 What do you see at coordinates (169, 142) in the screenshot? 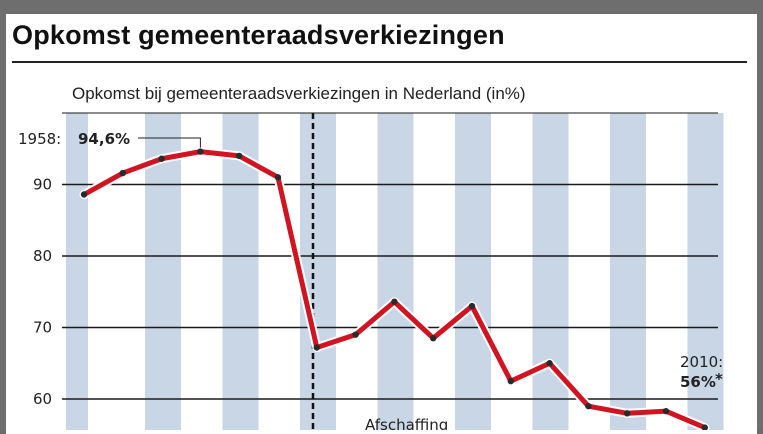
I see `leader-line` at bounding box center [169, 142].